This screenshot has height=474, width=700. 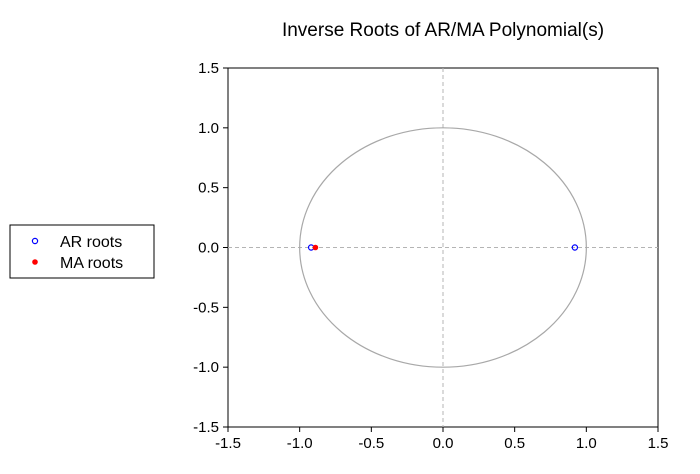 What do you see at coordinates (91, 263) in the screenshot?
I see `legend-label-ma: MA roots` at bounding box center [91, 263].